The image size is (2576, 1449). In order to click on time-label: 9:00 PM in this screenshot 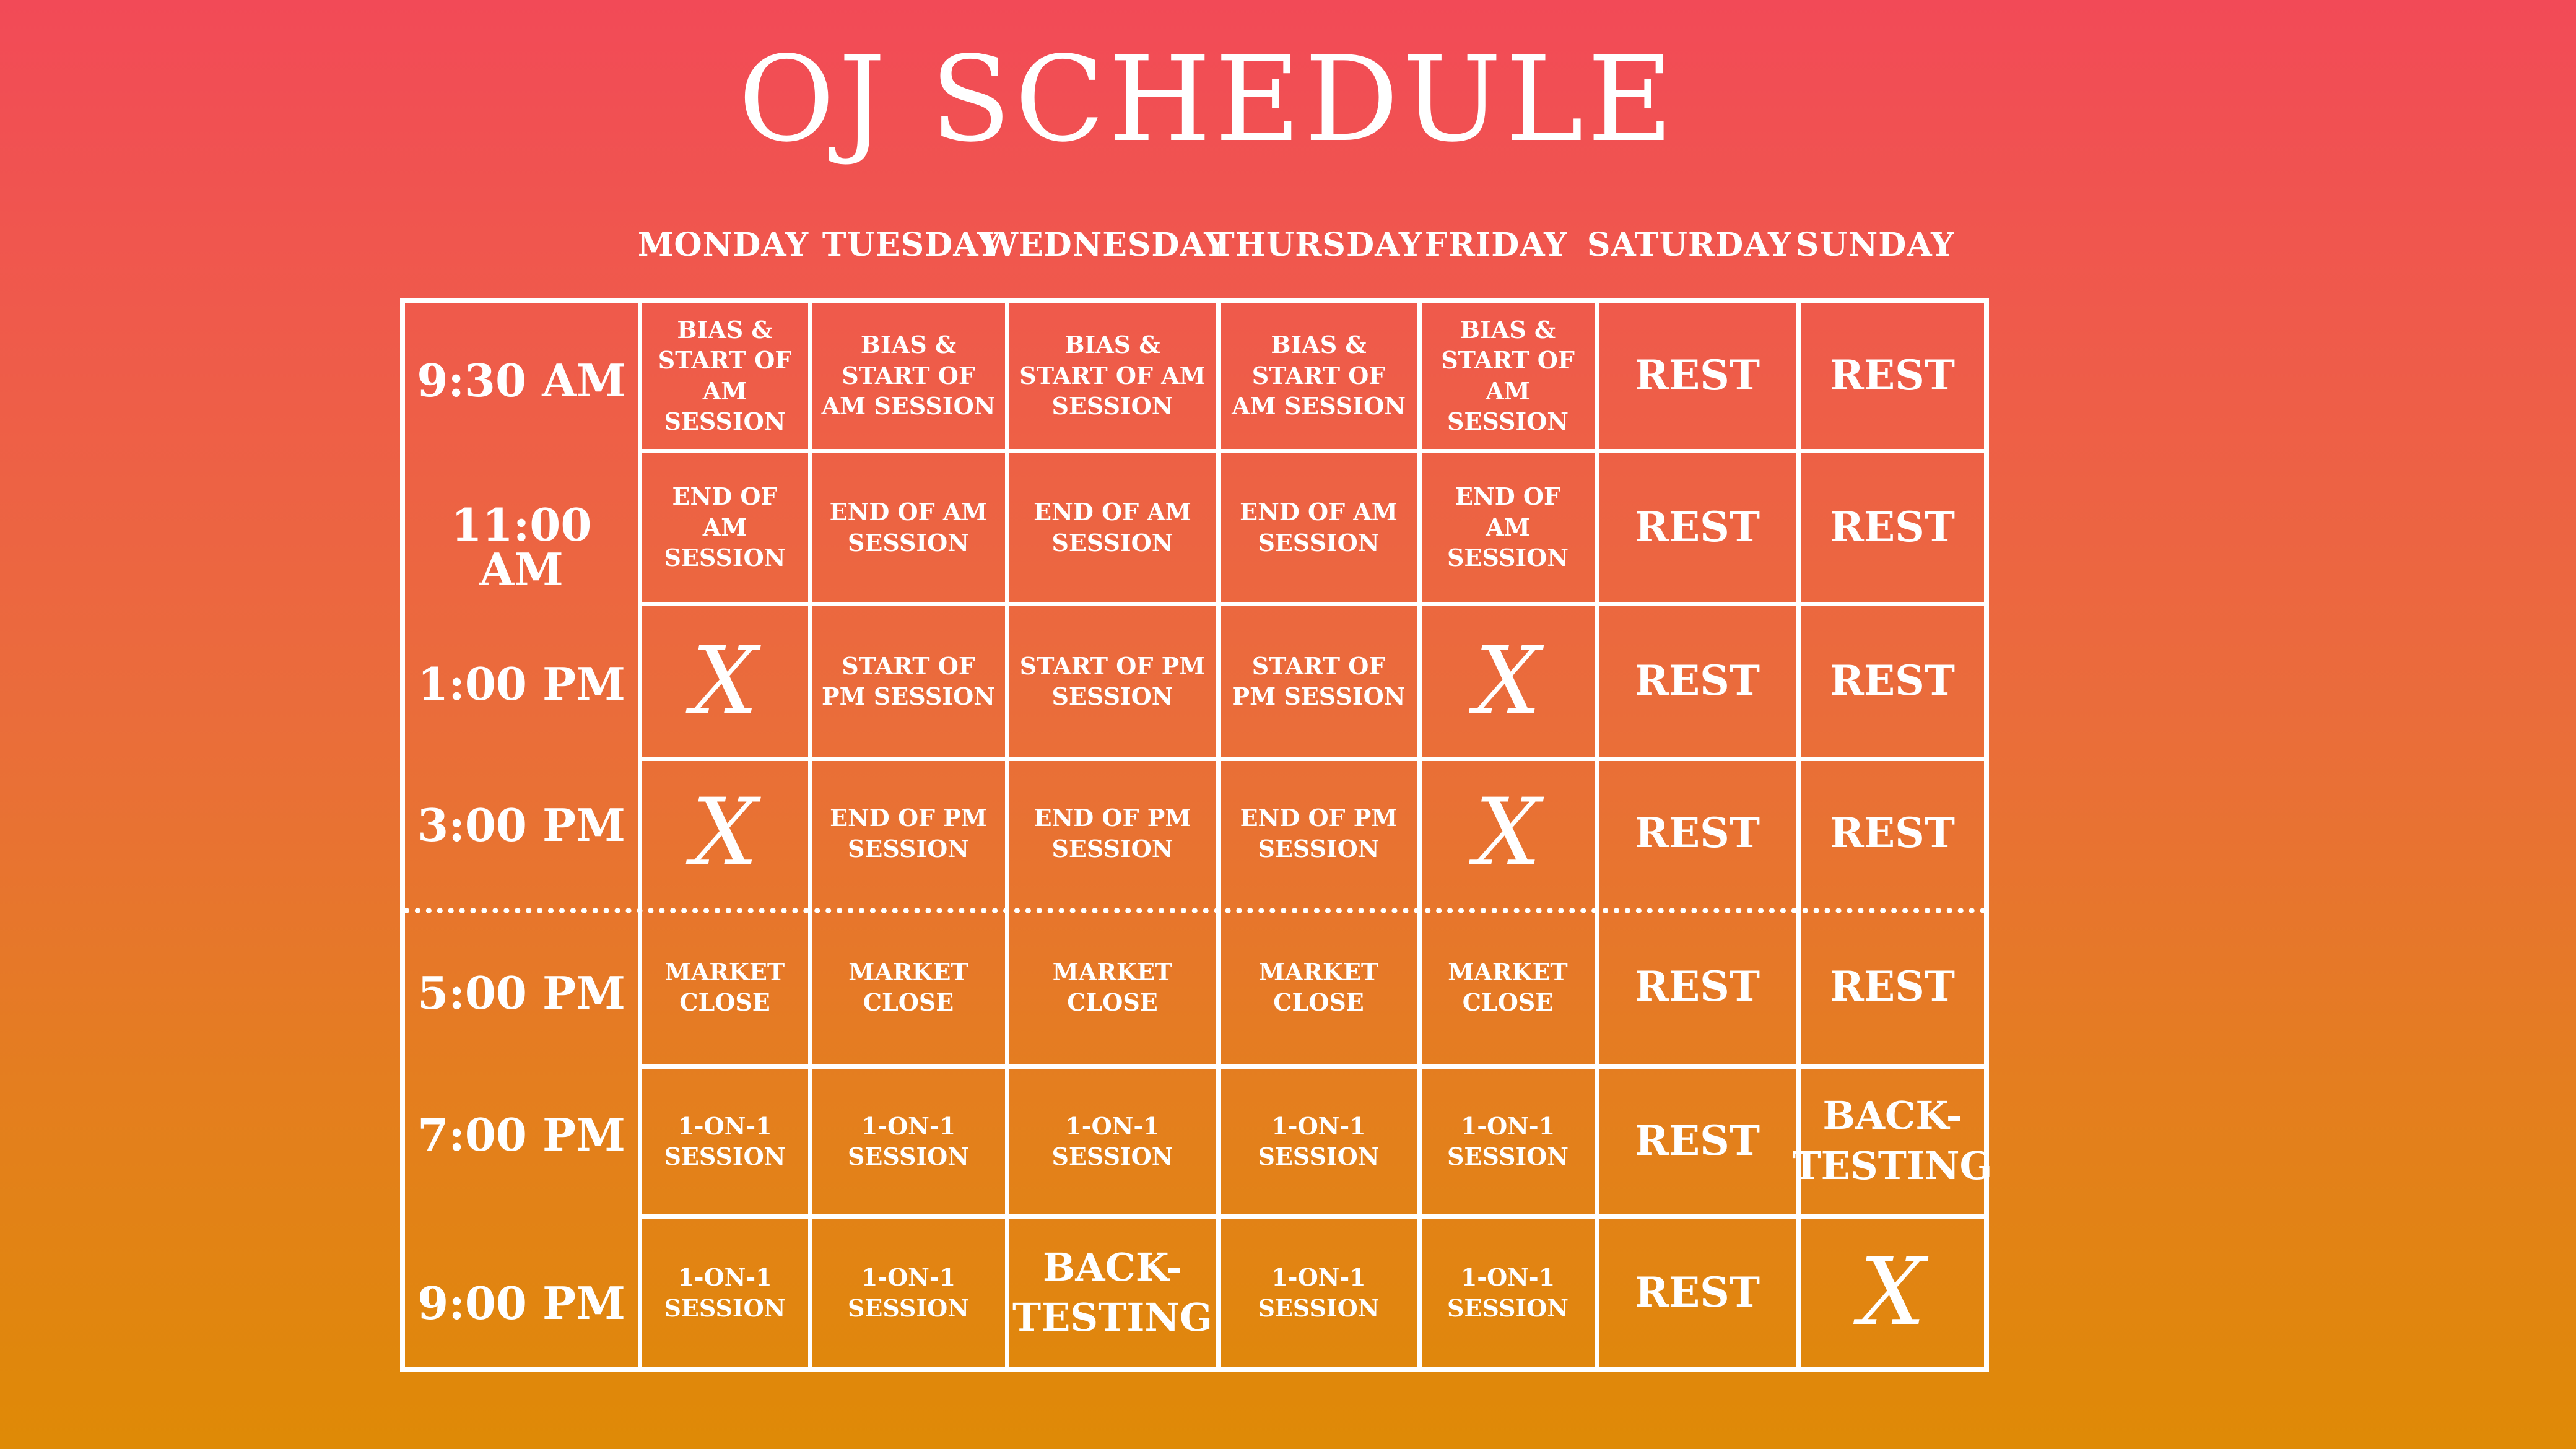, I will do `click(521, 1303)`.